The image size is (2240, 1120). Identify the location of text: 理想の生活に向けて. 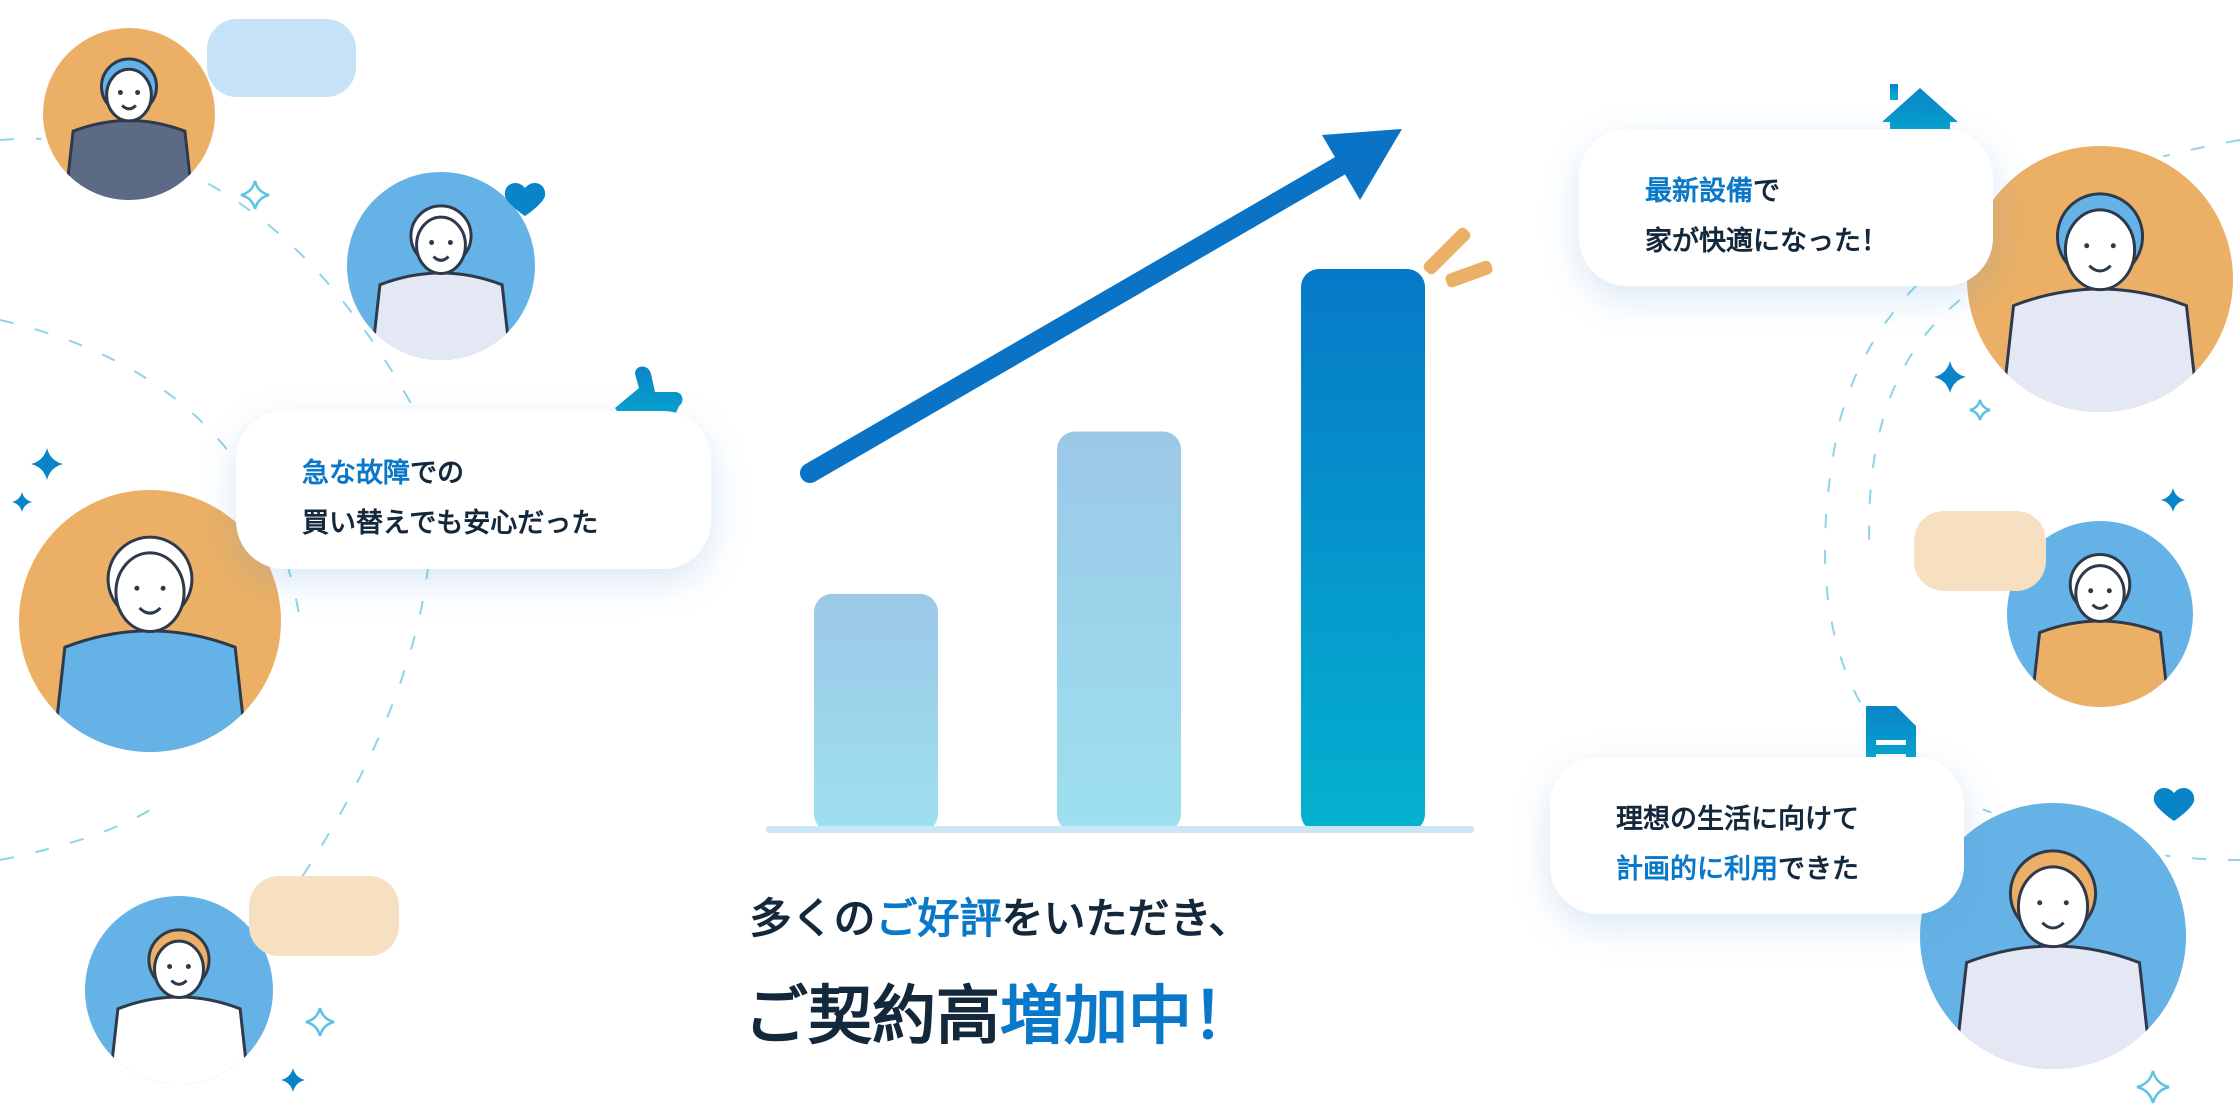
(1737, 819).